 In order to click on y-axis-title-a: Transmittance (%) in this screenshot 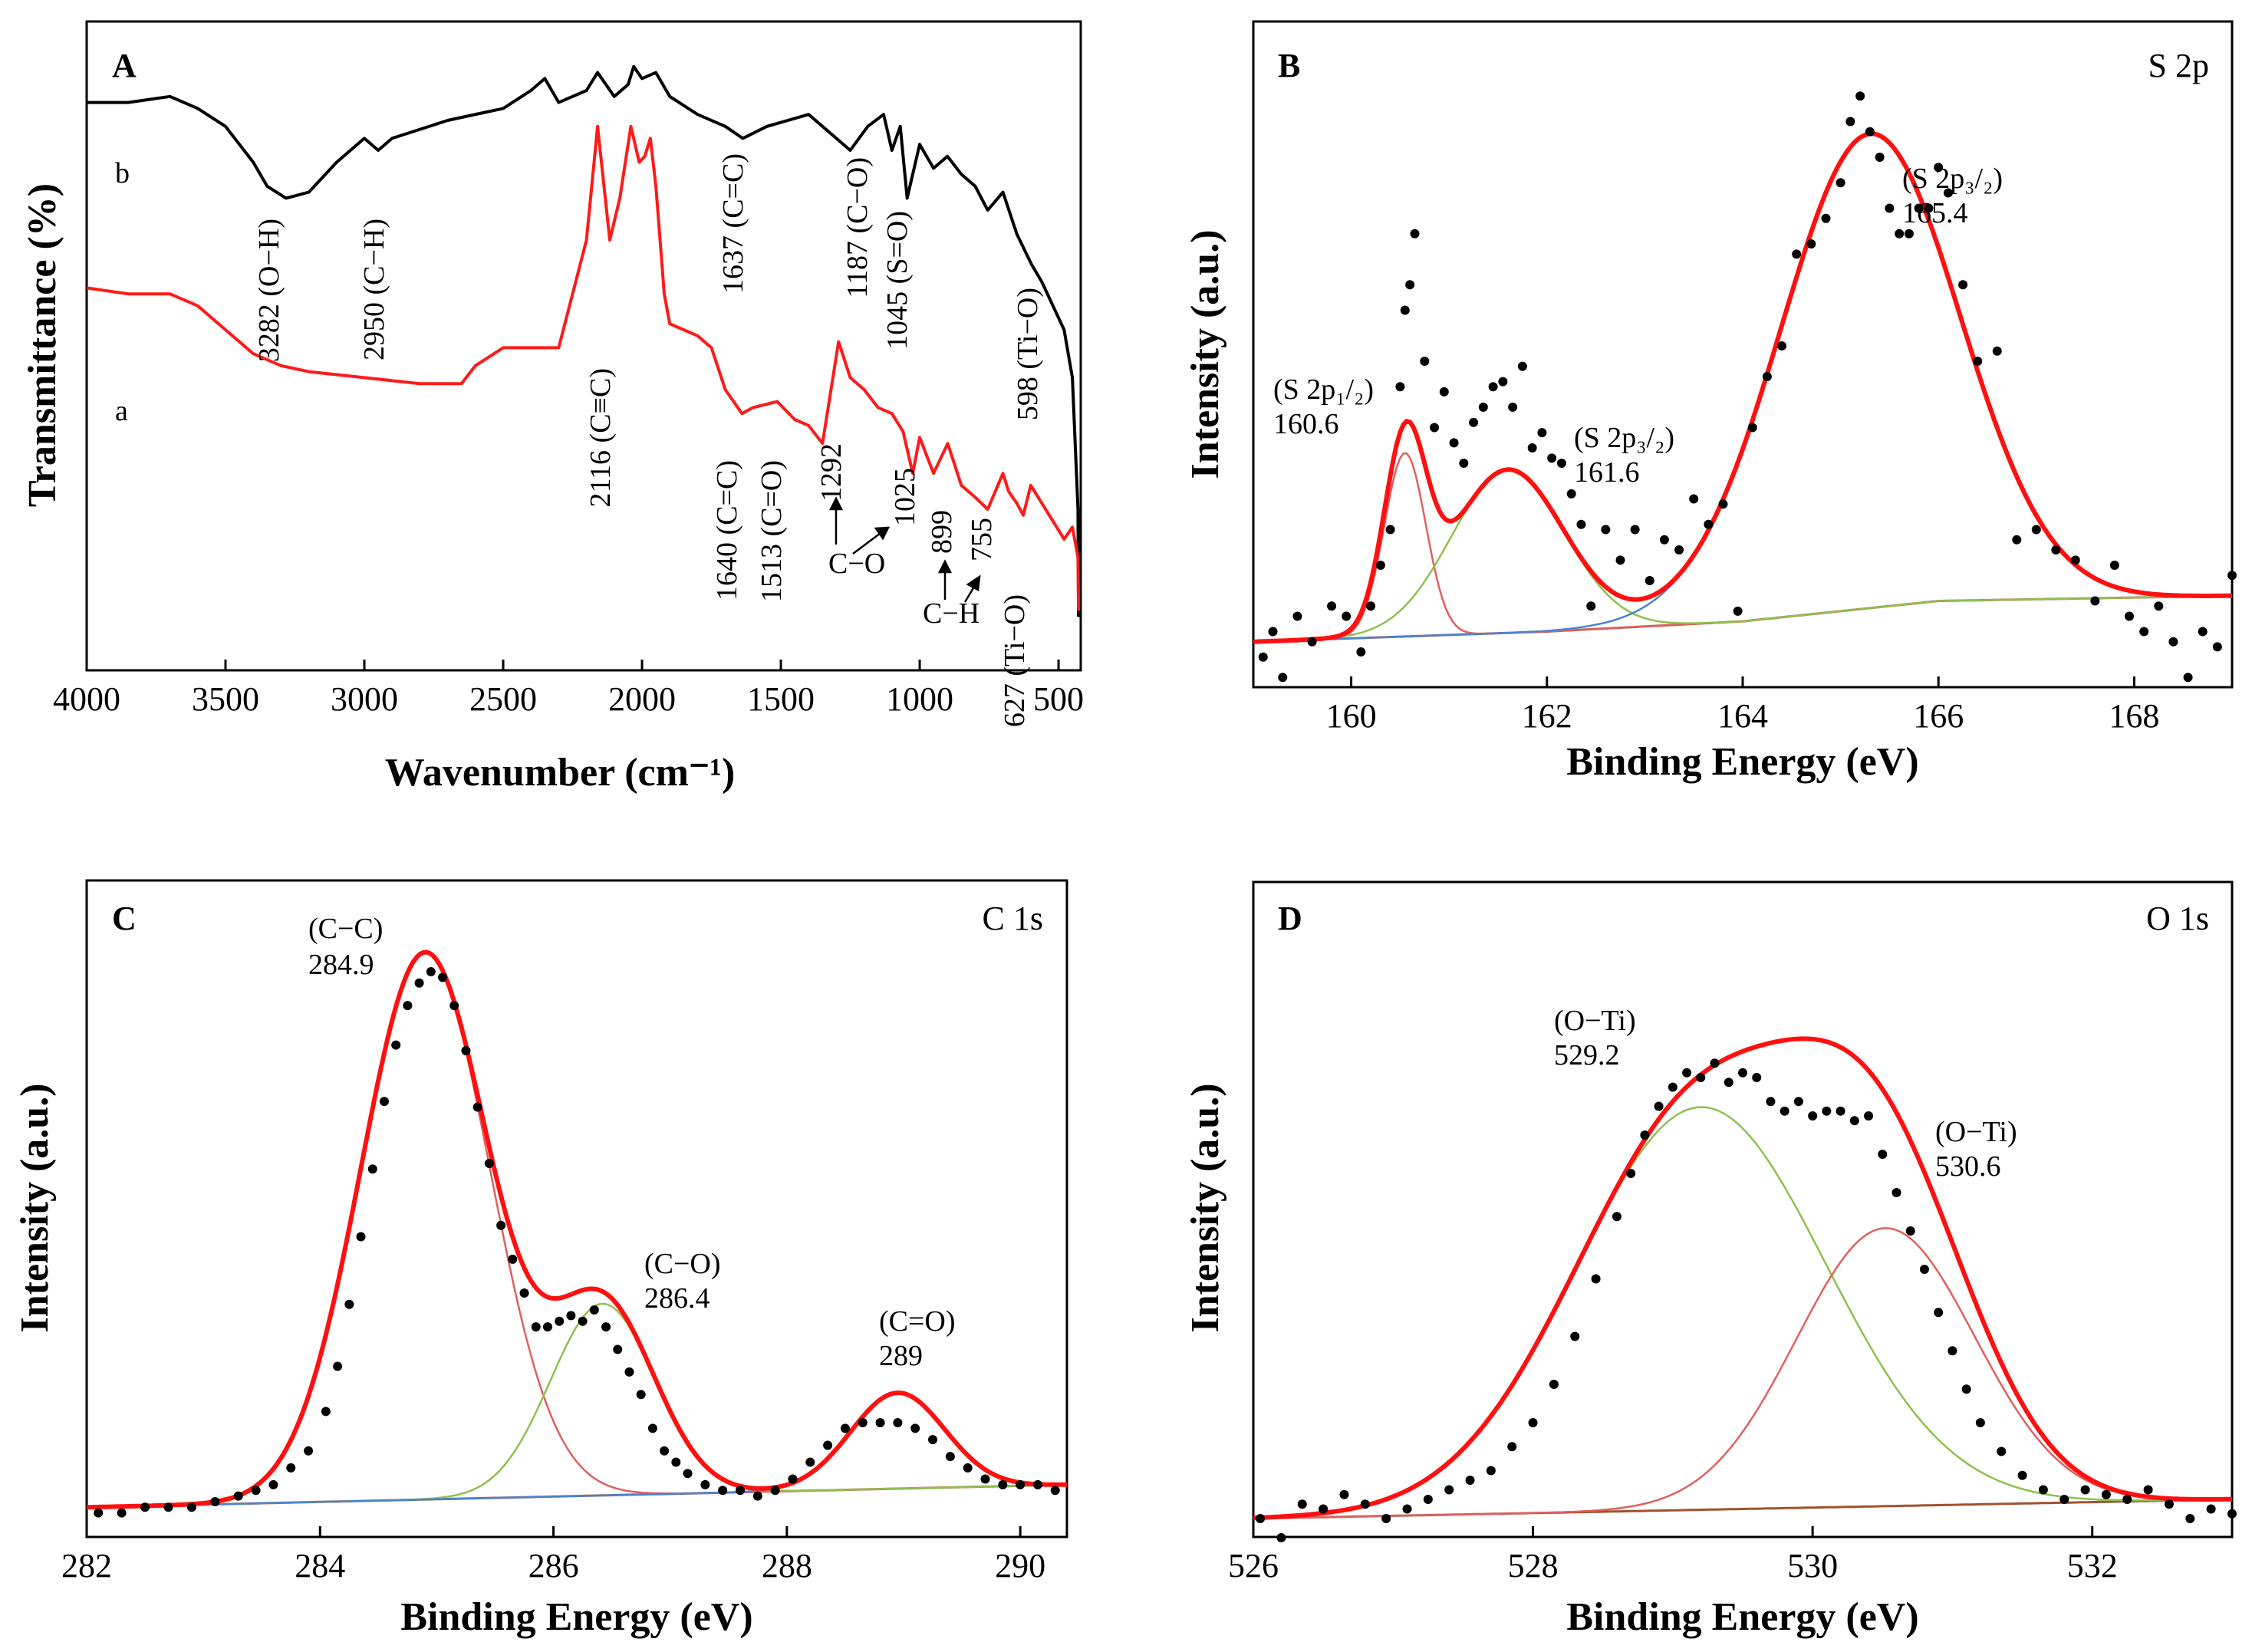, I will do `click(42, 345)`.